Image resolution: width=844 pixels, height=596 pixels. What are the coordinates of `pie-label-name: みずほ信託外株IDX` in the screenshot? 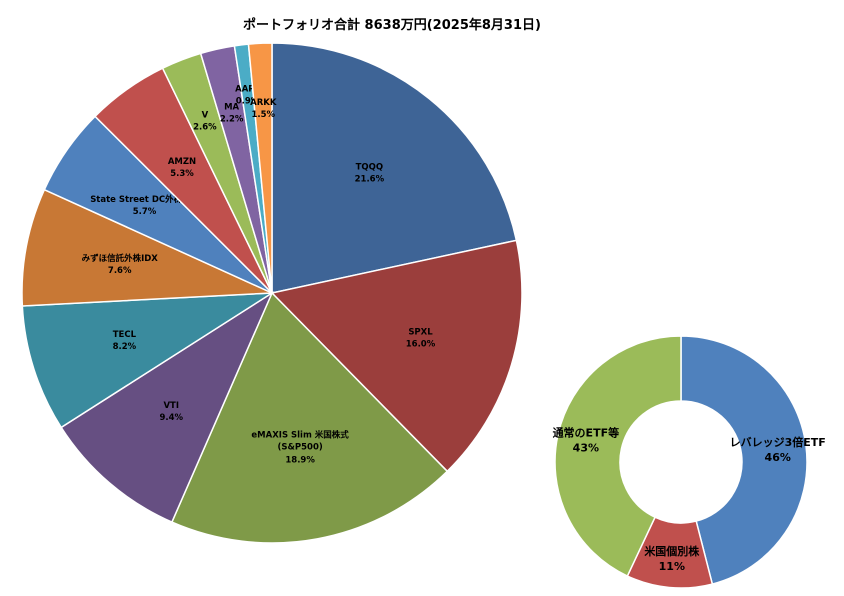 It's located at (120, 258).